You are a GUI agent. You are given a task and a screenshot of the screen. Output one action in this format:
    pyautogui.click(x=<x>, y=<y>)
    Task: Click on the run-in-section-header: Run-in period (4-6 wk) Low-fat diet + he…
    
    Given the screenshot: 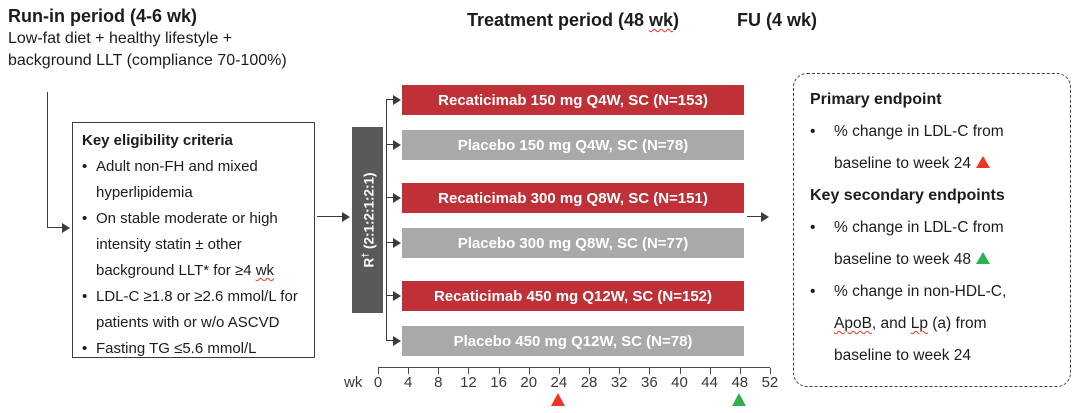 What is the action you would take?
    pyautogui.click(x=180, y=38)
    